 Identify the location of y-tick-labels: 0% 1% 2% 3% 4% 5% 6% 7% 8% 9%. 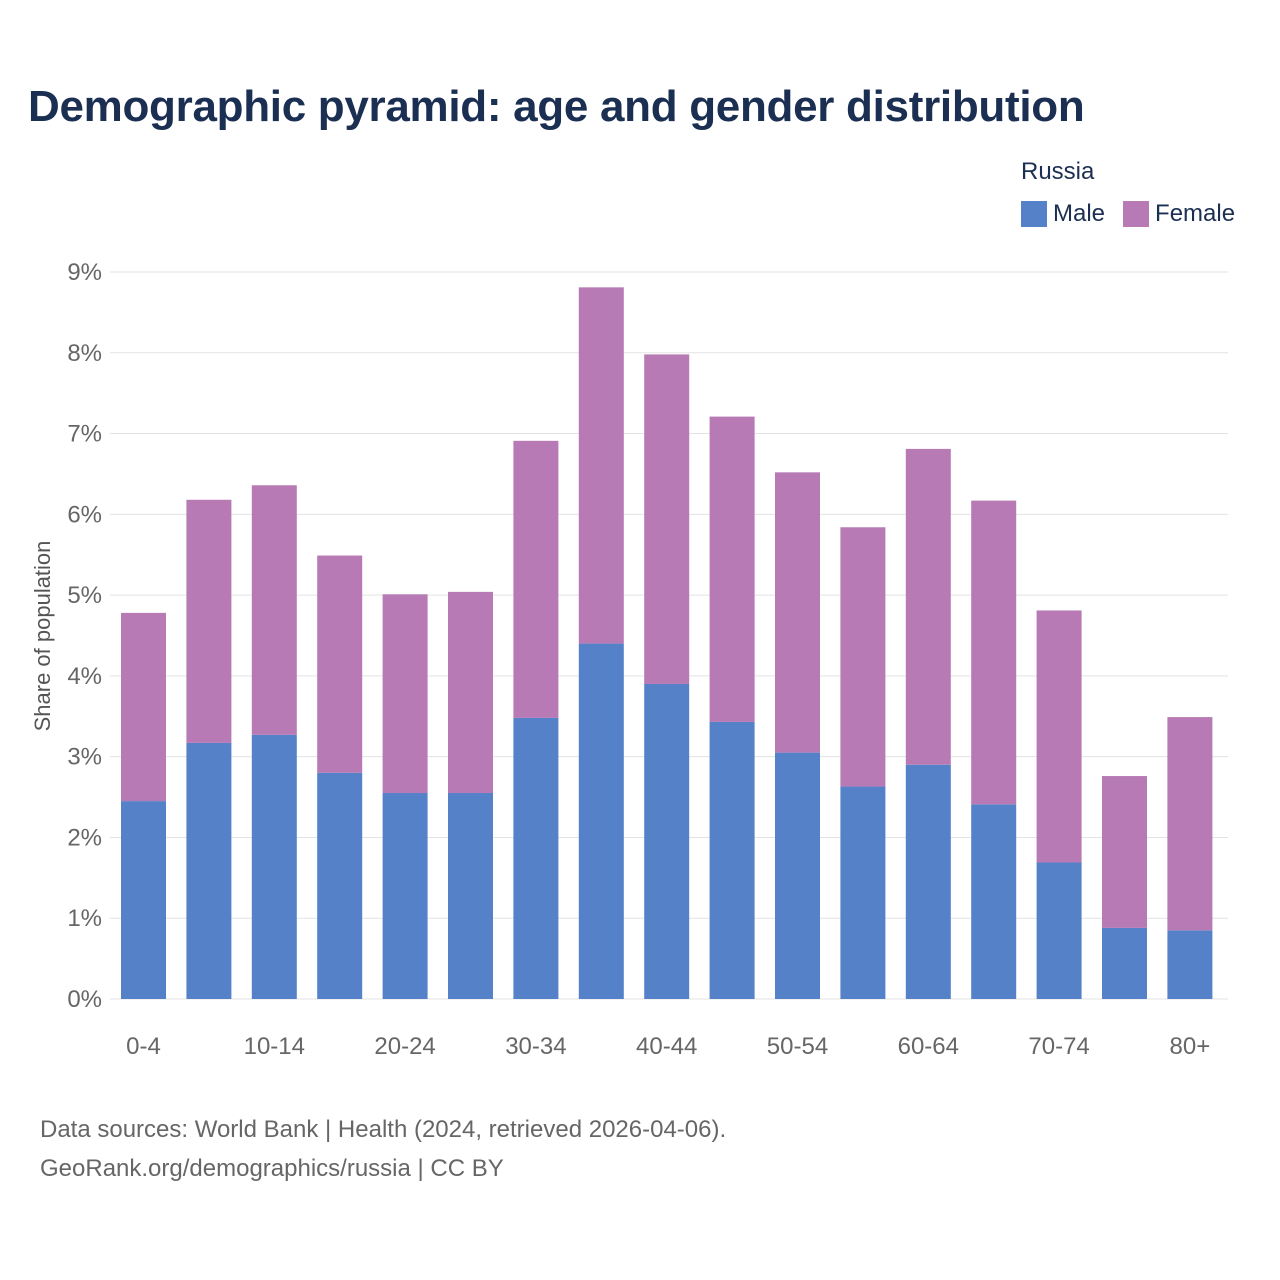
(84, 636).